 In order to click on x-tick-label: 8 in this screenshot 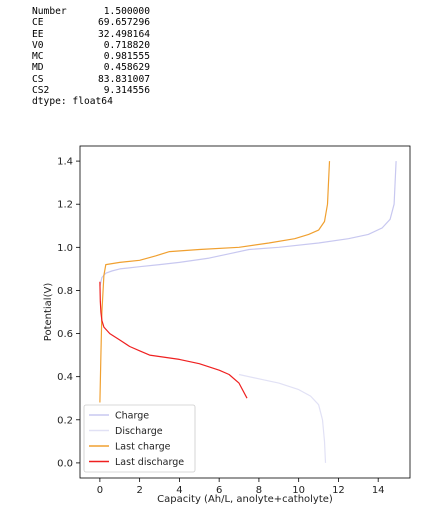, I will do `click(259, 490)`.